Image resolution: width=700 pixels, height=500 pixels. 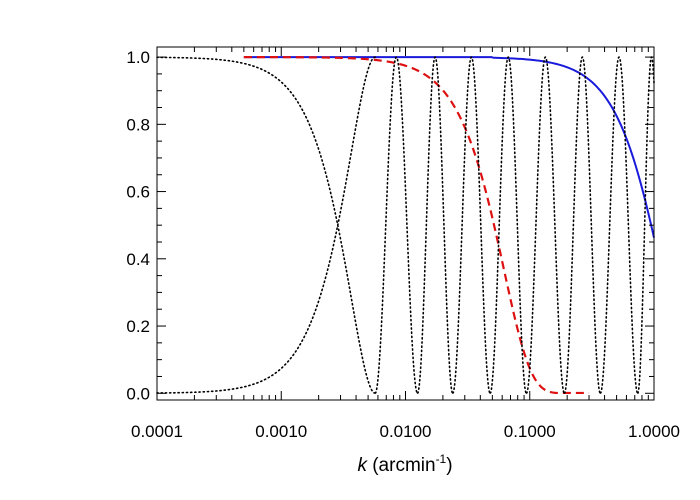 I want to click on y-tick-label-4: 0.8, so click(x=138, y=124).